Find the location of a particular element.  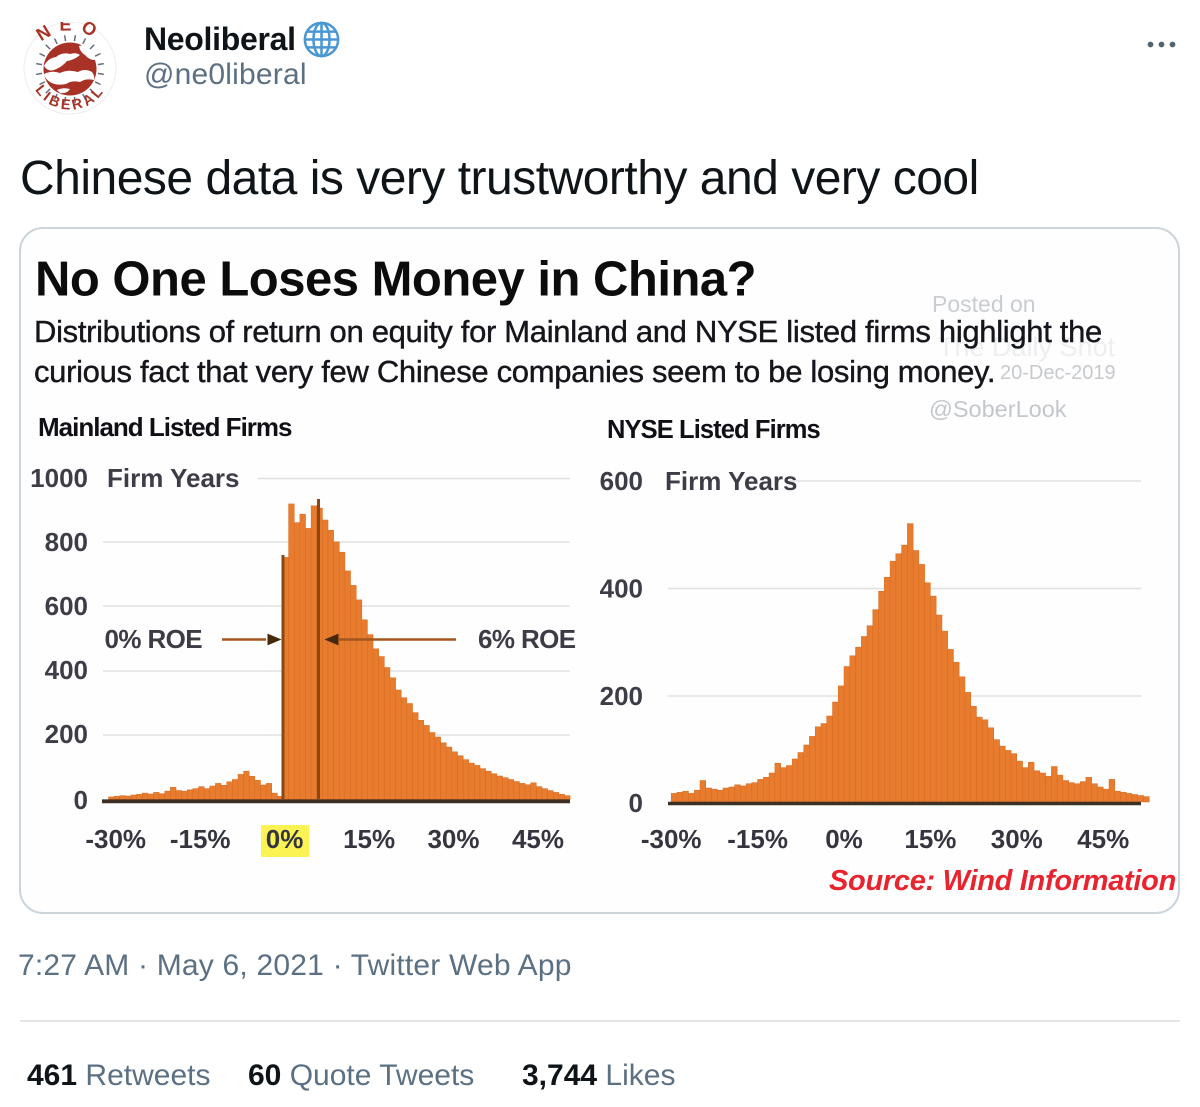

svg-text: 1000 is located at coordinates (59, 478).